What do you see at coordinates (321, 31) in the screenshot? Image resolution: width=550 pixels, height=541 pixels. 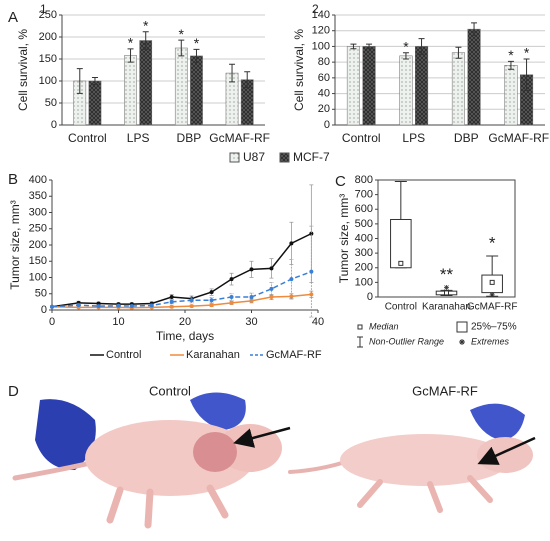 I see `y-tick-label: 120` at bounding box center [321, 31].